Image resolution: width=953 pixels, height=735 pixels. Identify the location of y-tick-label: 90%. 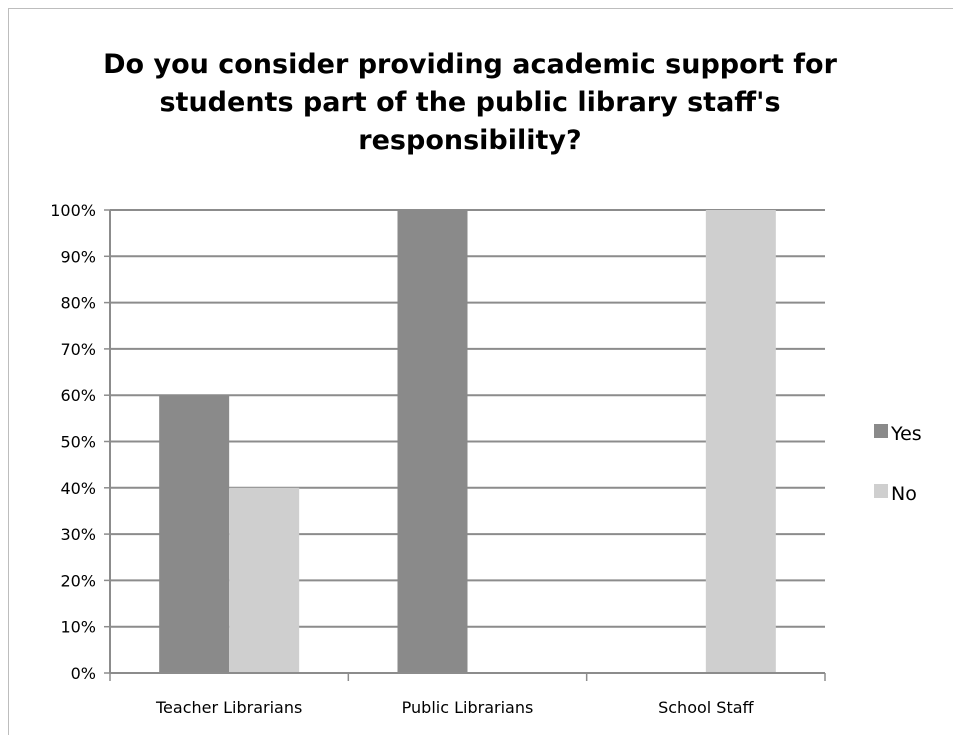
(78, 256).